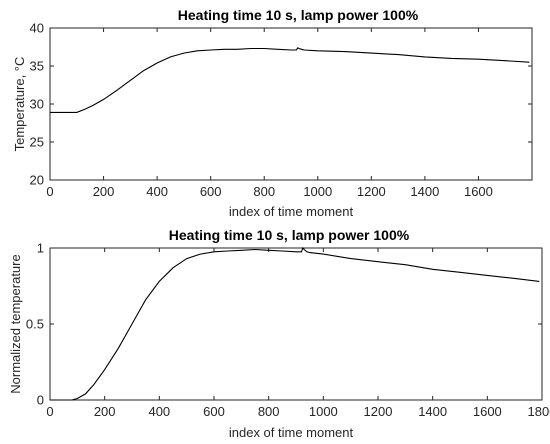  What do you see at coordinates (478, 191) in the screenshot?
I see `chart-top-xtick-label: 1600` at bounding box center [478, 191].